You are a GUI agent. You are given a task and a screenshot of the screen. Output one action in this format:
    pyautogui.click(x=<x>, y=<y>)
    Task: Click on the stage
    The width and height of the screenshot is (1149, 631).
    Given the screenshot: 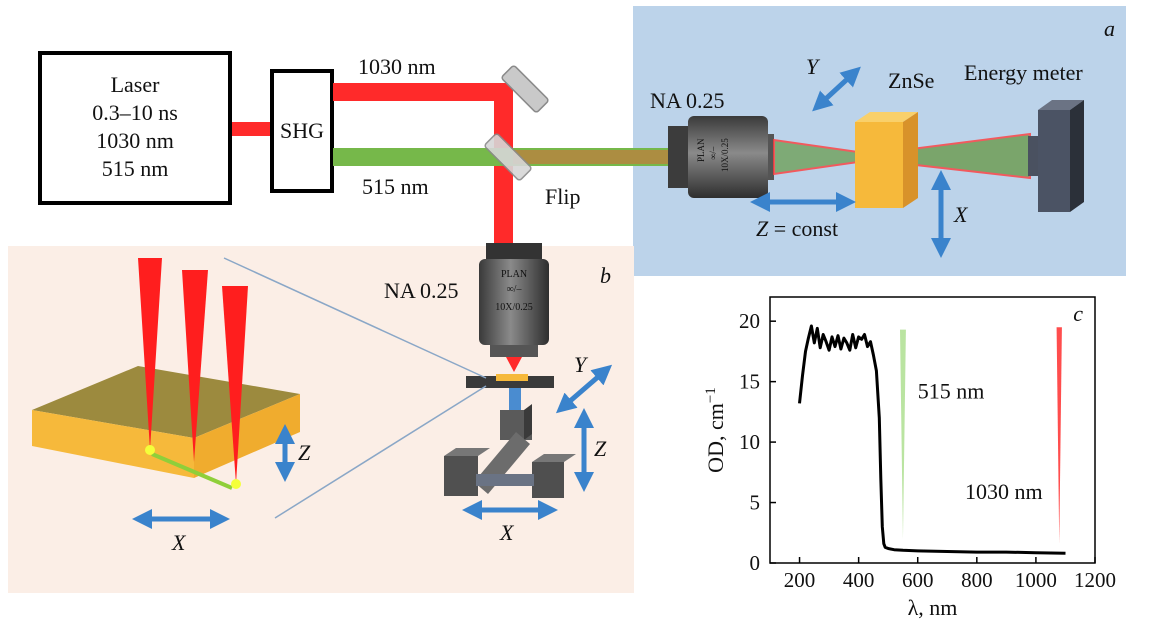 What is the action you would take?
    pyautogui.click(x=510, y=436)
    